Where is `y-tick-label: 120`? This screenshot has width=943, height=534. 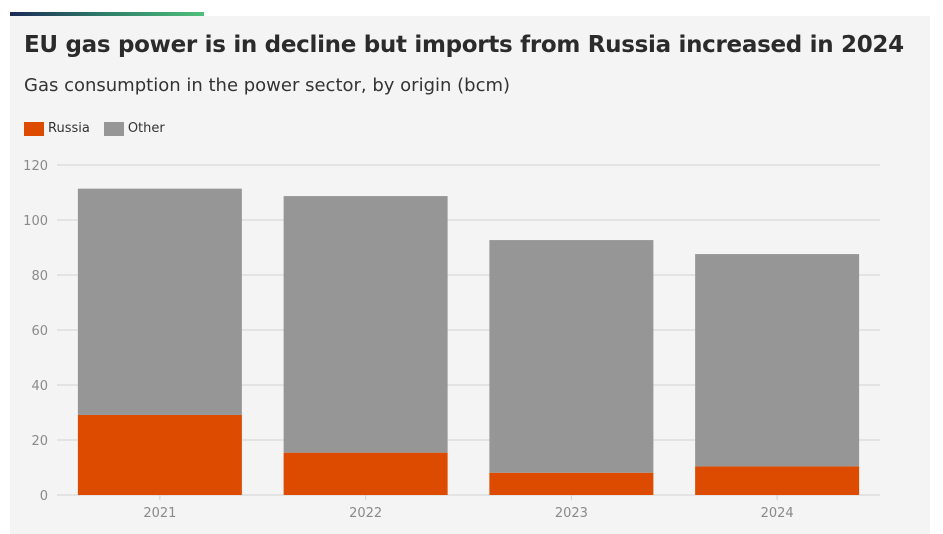
y-tick-label: 120 is located at coordinates (35, 166).